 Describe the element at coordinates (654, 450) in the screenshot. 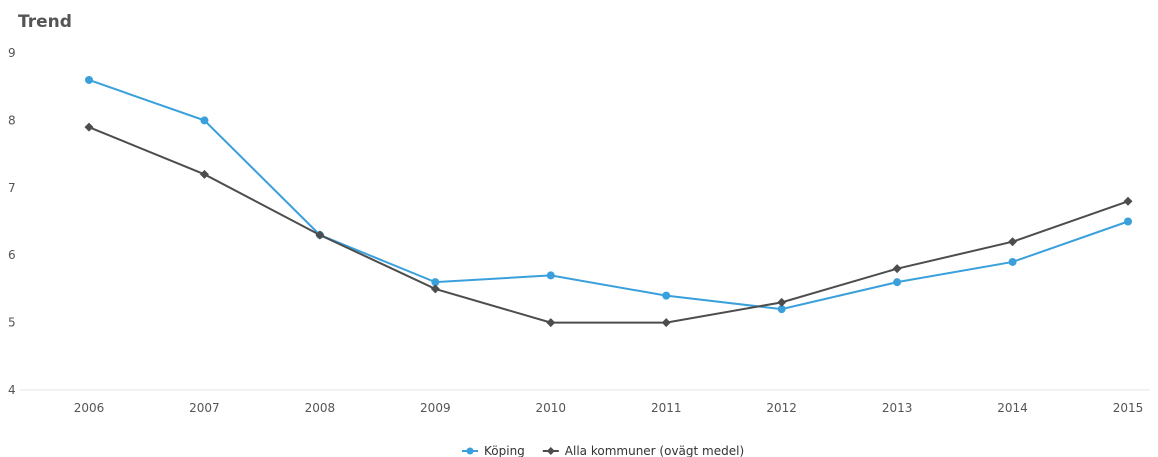

I see `legend-label: Alla kommuner (ovägt medel)` at that location.